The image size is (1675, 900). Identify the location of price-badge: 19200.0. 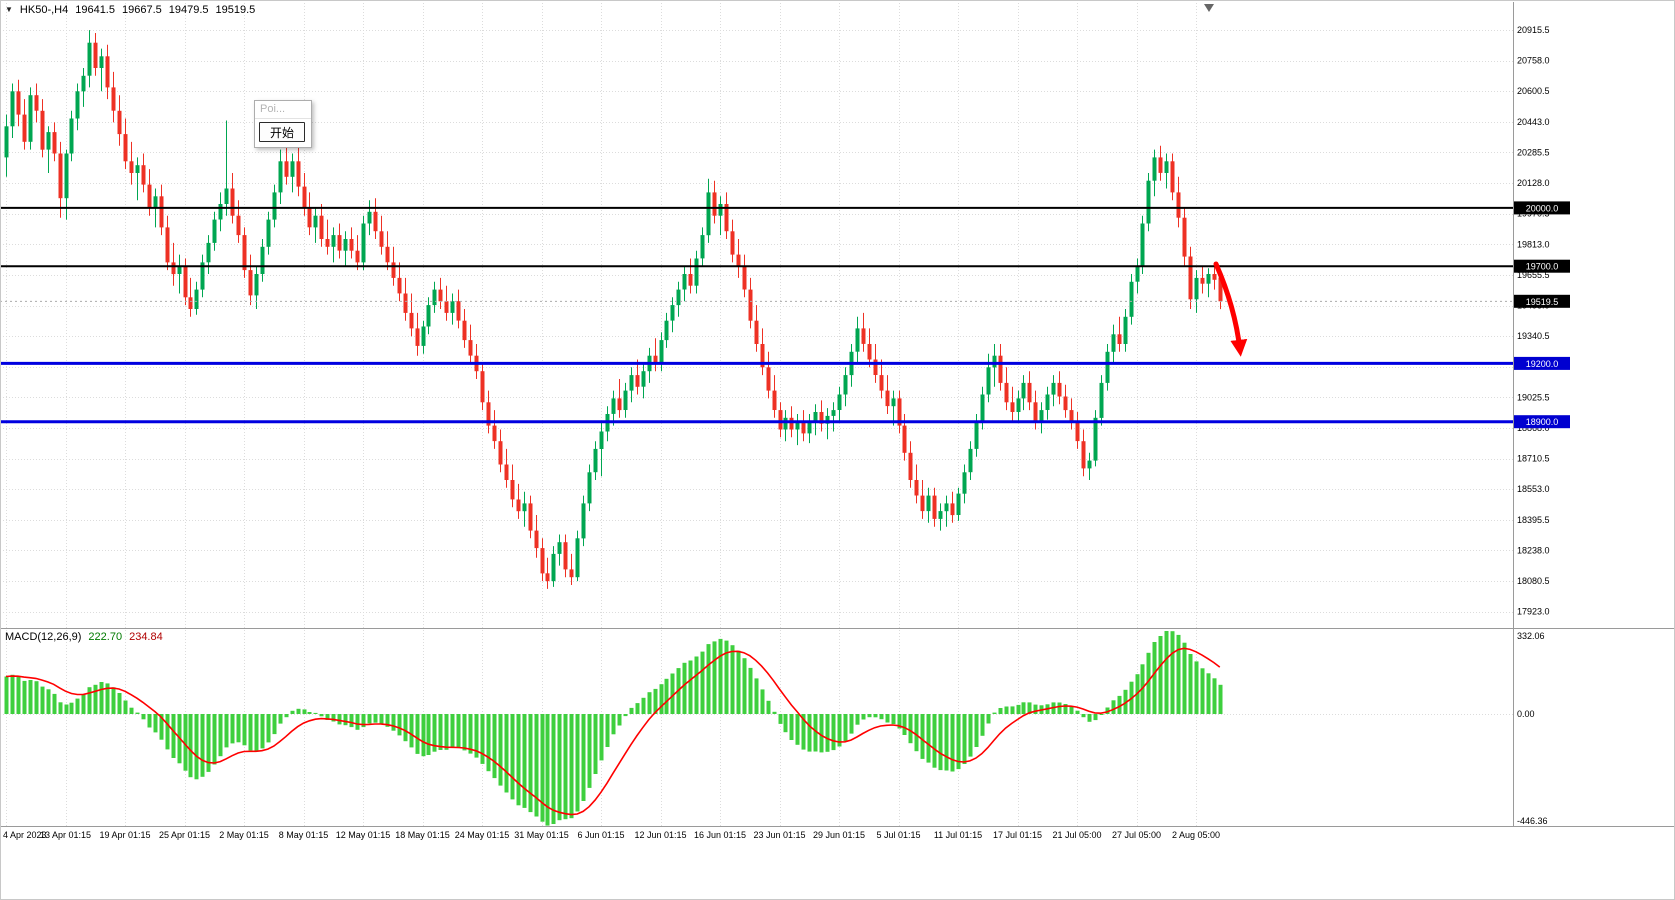
(1542, 363).